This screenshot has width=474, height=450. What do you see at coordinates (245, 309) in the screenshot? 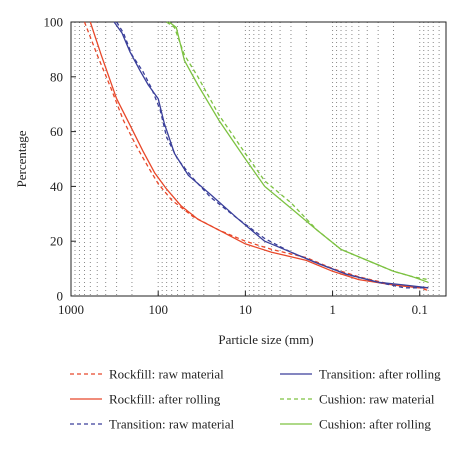
I see `x-tick-label: 10` at bounding box center [245, 309].